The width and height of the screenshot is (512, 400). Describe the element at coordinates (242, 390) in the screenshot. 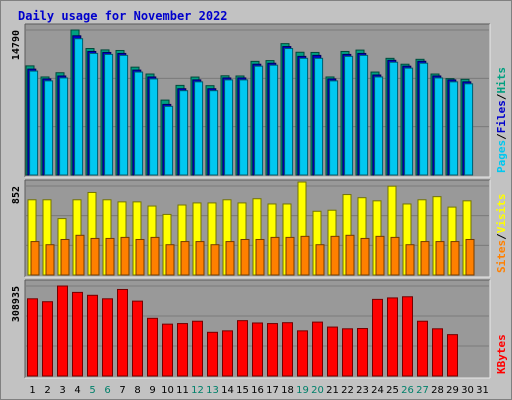

I see `x-tick-label-day-15: 15` at that location.